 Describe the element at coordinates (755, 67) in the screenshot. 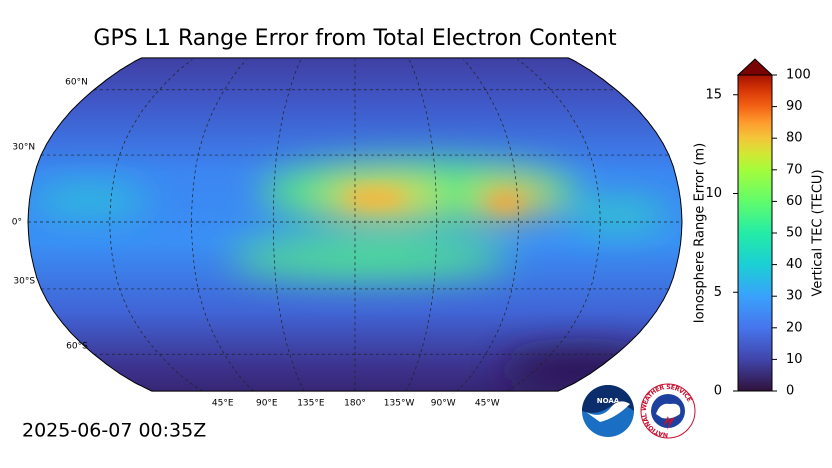

I see `colorbar-extend` at that location.